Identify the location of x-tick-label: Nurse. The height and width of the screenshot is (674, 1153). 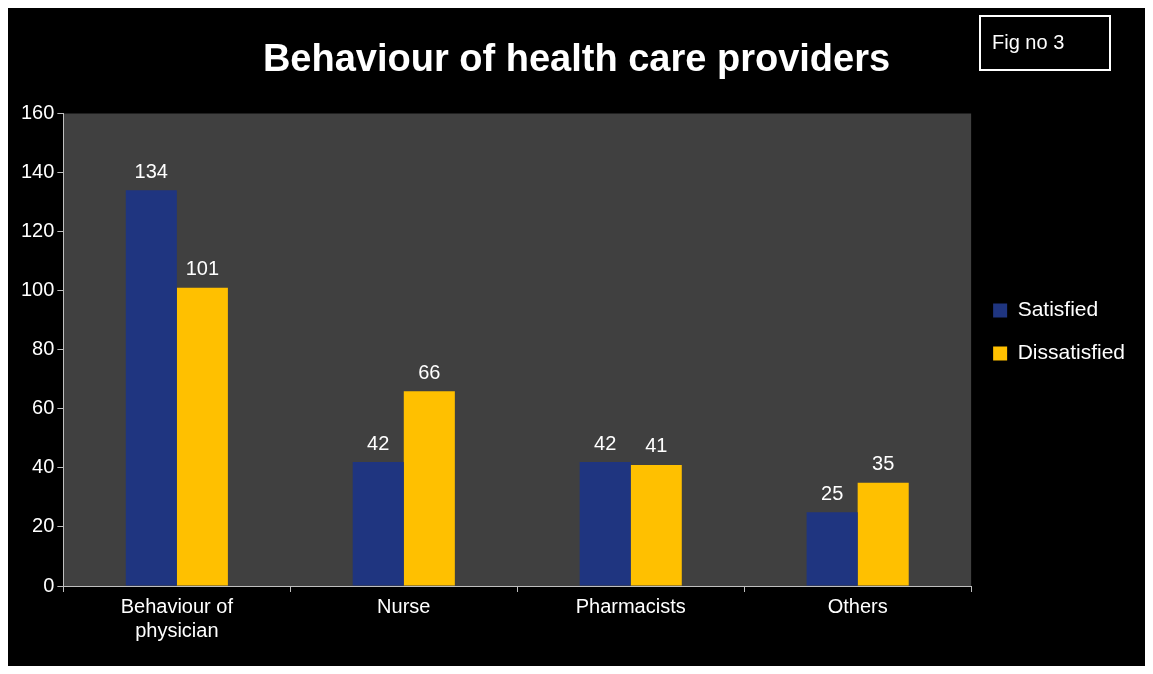
(404, 605).